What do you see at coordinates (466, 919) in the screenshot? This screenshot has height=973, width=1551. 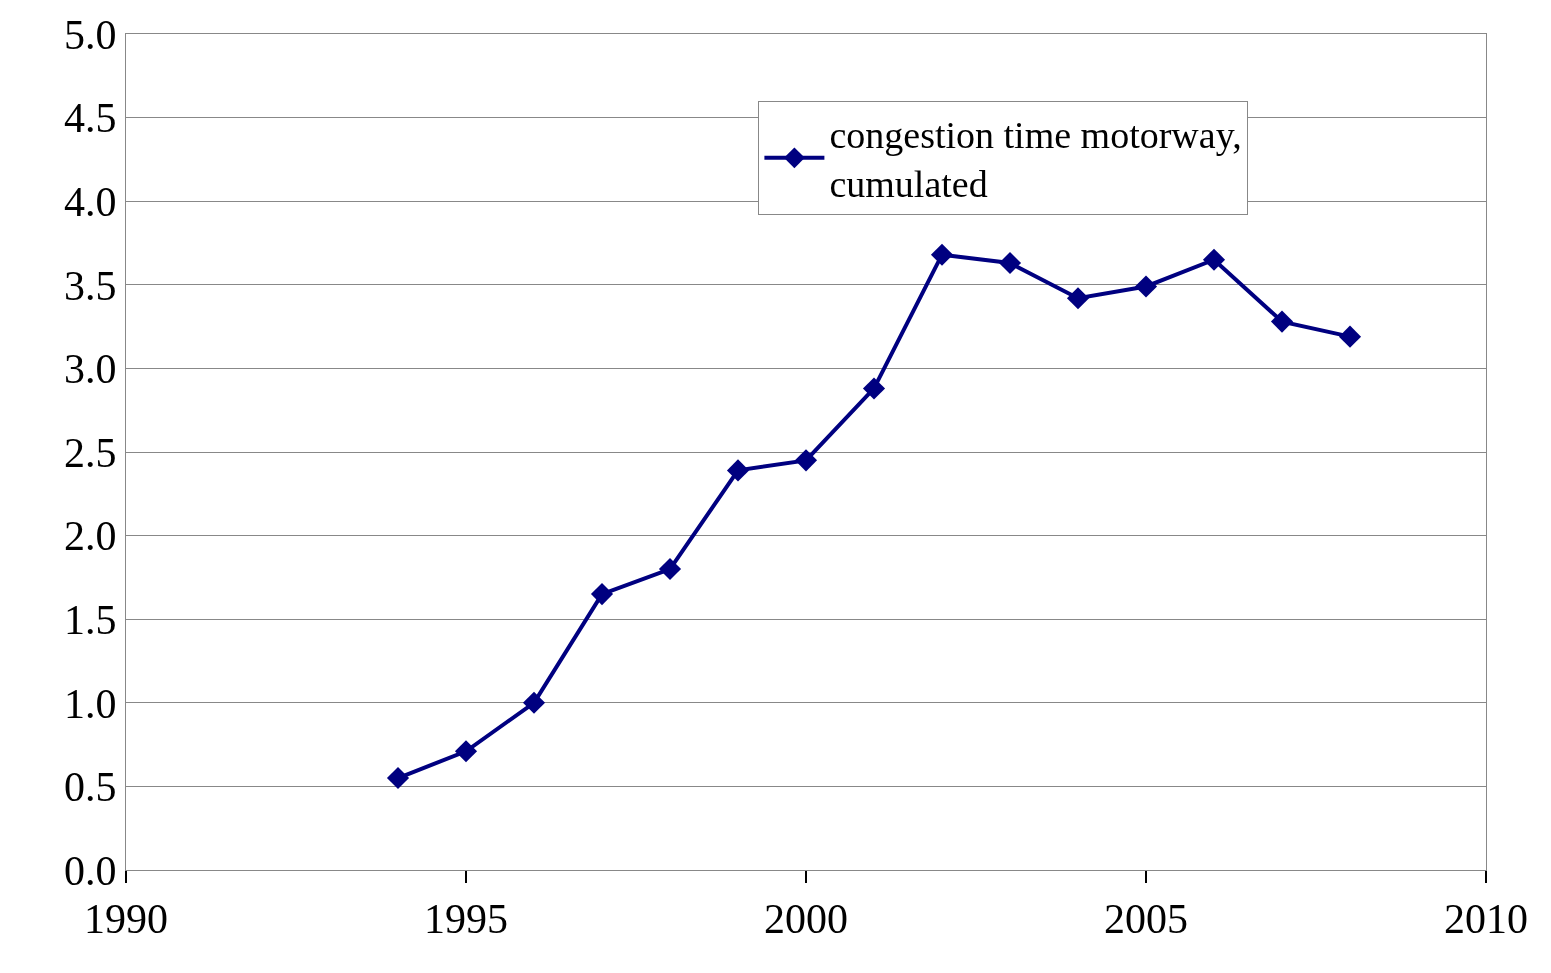 I see `x-tick-label: 1995` at bounding box center [466, 919].